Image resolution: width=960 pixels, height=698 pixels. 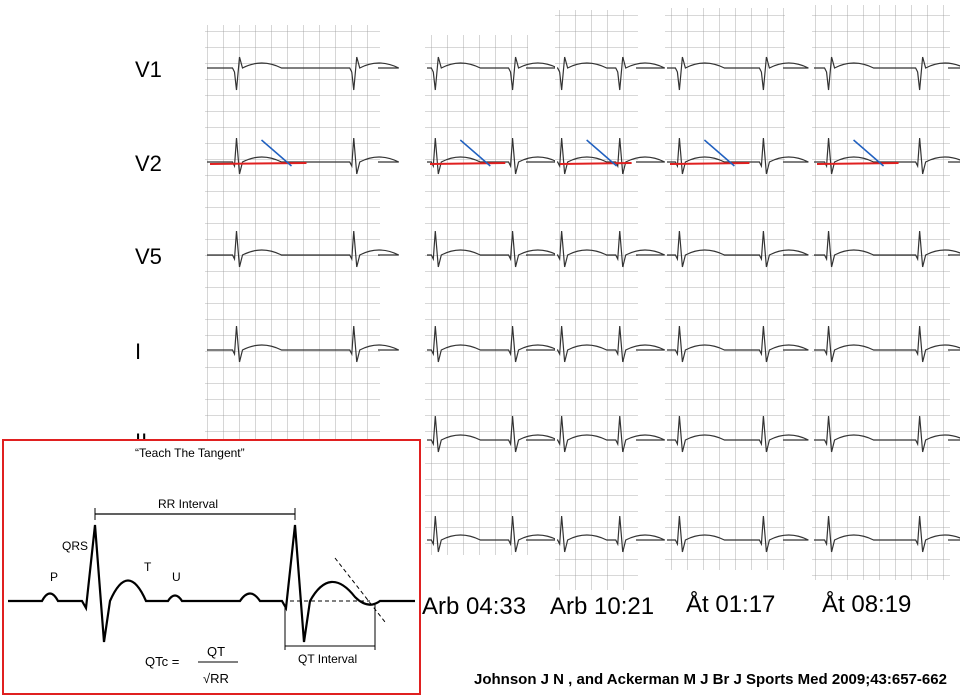 What do you see at coordinates (216, 651) in the screenshot?
I see `qt-numerator: QT` at bounding box center [216, 651].